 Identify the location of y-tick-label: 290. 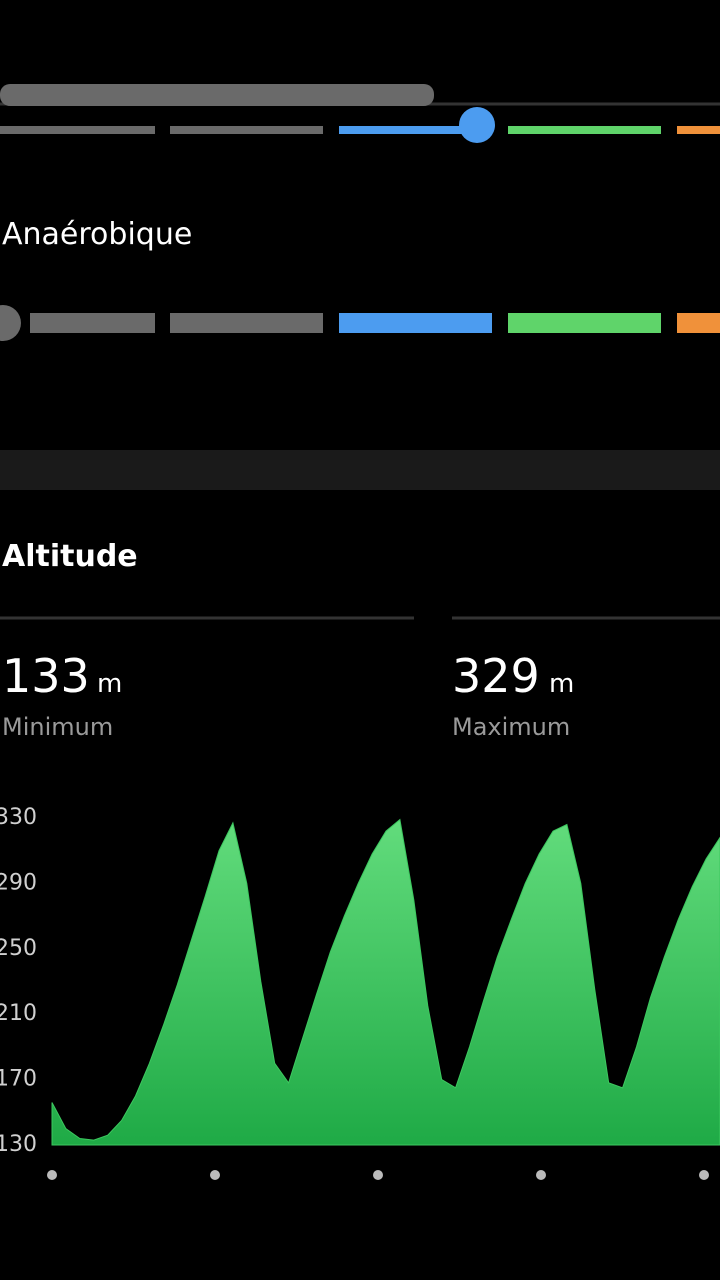
(18, 882).